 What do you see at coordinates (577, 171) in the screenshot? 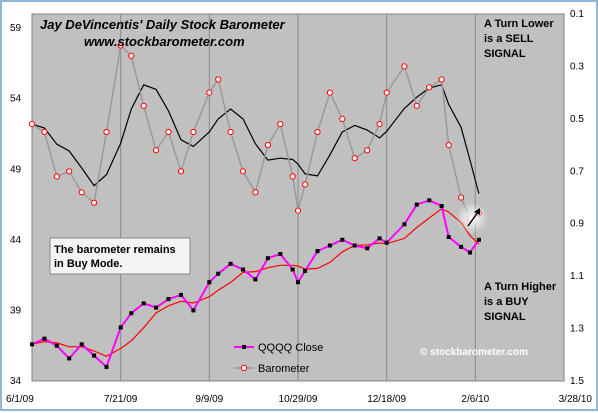
I see `y-right-tick-label-3: 0.7` at bounding box center [577, 171].